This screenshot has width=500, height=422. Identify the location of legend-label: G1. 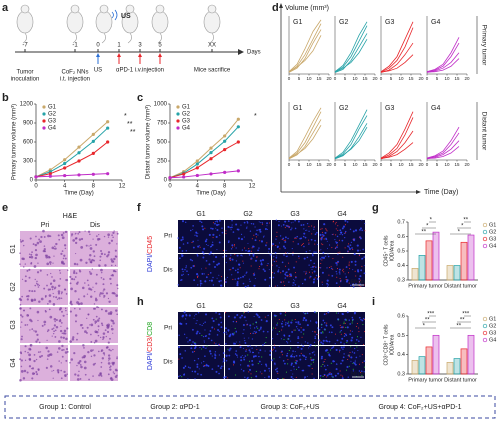
(492, 225).